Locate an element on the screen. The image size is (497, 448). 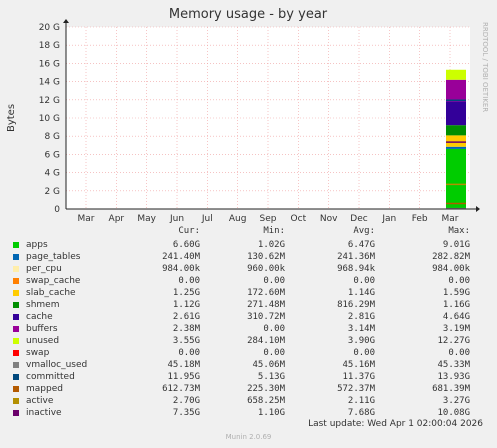
legend-value-max: 45.33M is located at coordinates (453, 365).